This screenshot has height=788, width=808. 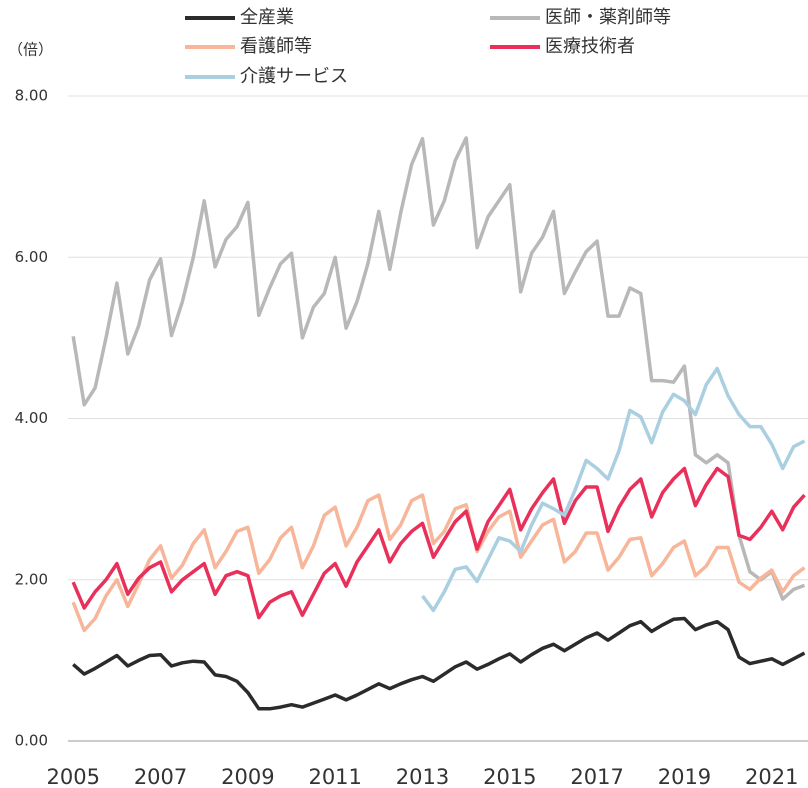 I want to click on legend-label: 全産業, so click(x=267, y=17).